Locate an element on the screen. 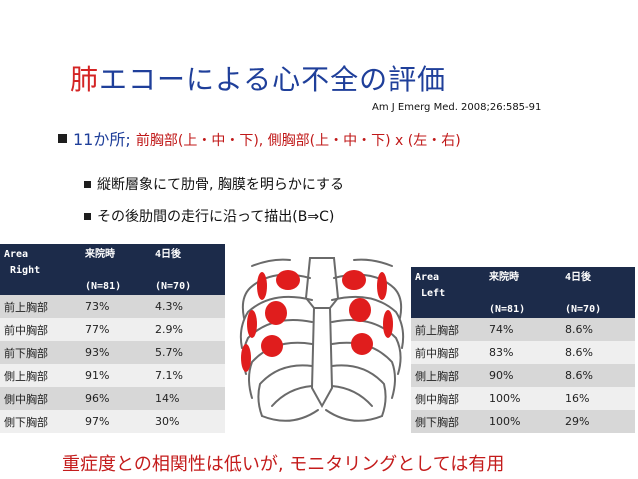  table-row: 側下胸部 100% 29% is located at coordinates (523, 421).